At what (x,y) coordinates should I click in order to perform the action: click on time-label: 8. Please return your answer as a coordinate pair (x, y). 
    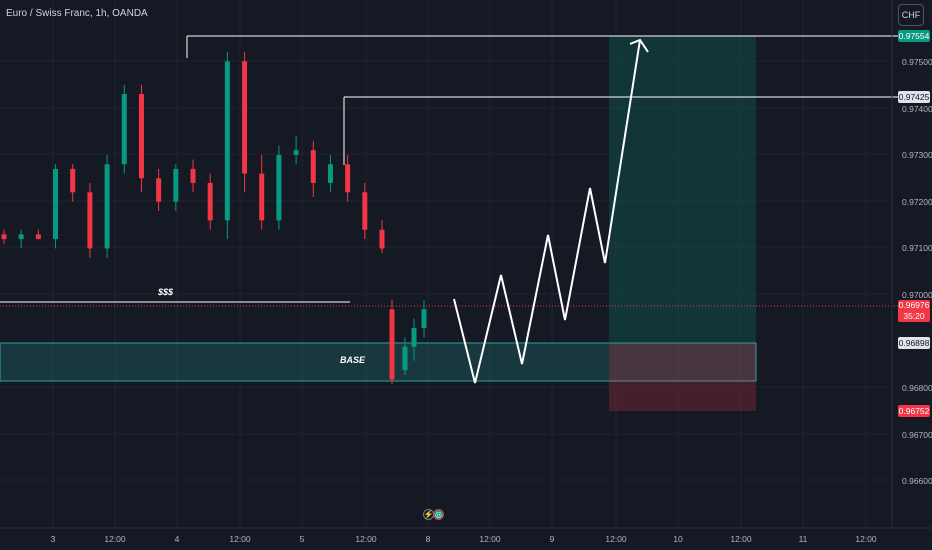
    Looking at the image, I should click on (428, 539).